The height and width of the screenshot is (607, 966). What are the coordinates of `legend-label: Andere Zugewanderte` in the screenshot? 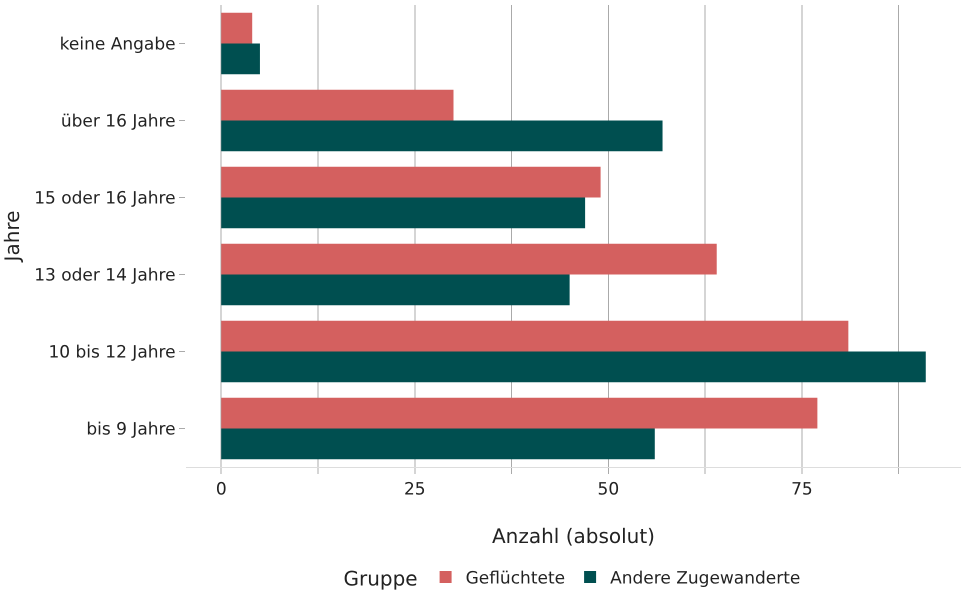 It's located at (705, 578).